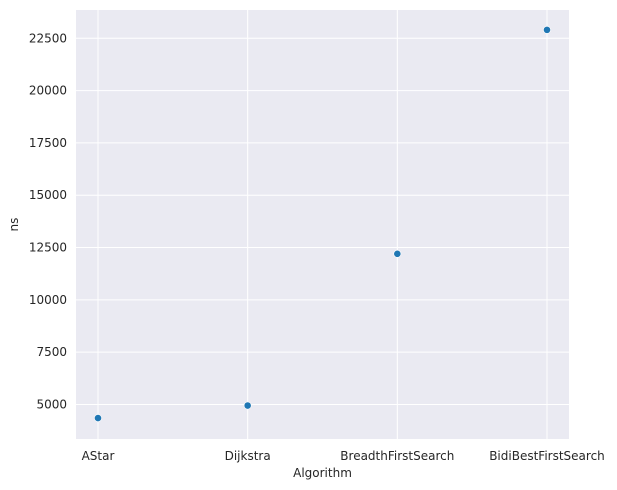  Describe the element at coordinates (48, 195) in the screenshot. I see `y-tick-label: 15000` at that location.